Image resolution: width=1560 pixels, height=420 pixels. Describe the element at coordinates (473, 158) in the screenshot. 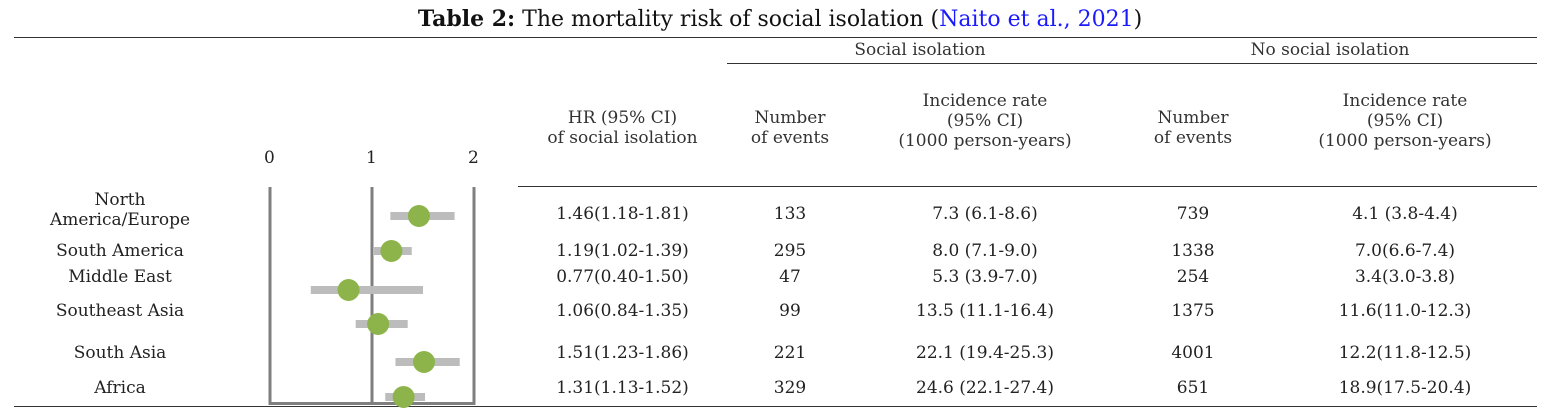

I see `axis-tick-2: 2` at that location.